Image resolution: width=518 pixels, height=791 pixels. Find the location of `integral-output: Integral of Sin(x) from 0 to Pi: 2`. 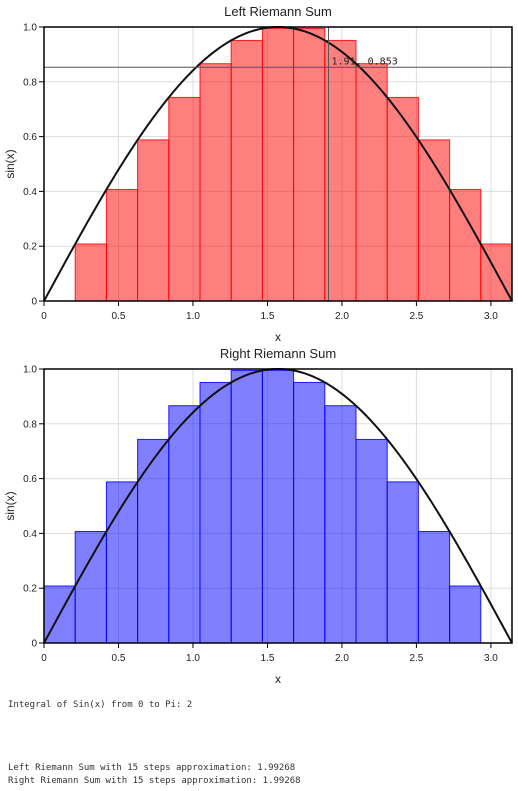

integral-output: Integral of Sin(x) from 0 to Pi: 2 is located at coordinates (100, 705).